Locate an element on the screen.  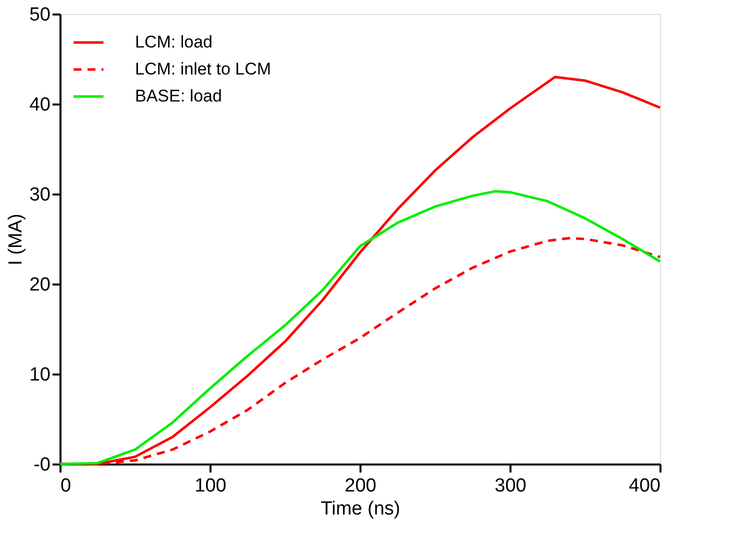
y-tick-label: 20 is located at coordinates (39, 285).